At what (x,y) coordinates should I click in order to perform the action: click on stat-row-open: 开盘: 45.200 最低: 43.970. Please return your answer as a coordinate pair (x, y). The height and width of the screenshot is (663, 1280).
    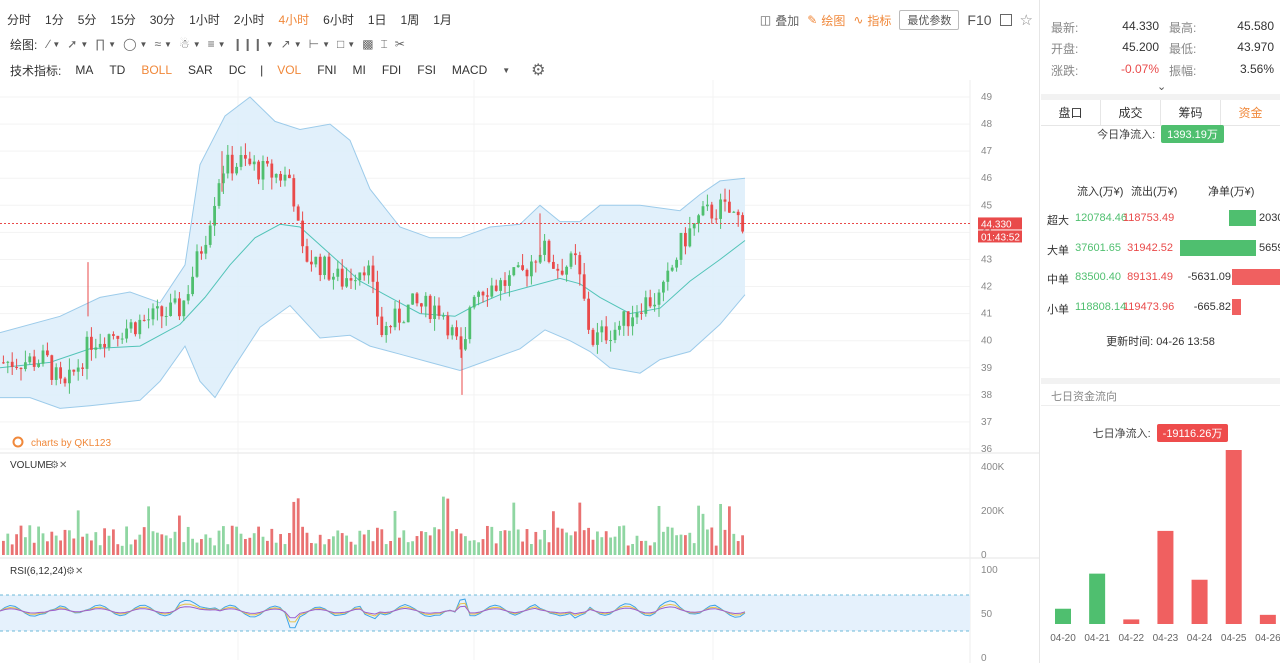
    Looking at the image, I should click on (1160, 50).